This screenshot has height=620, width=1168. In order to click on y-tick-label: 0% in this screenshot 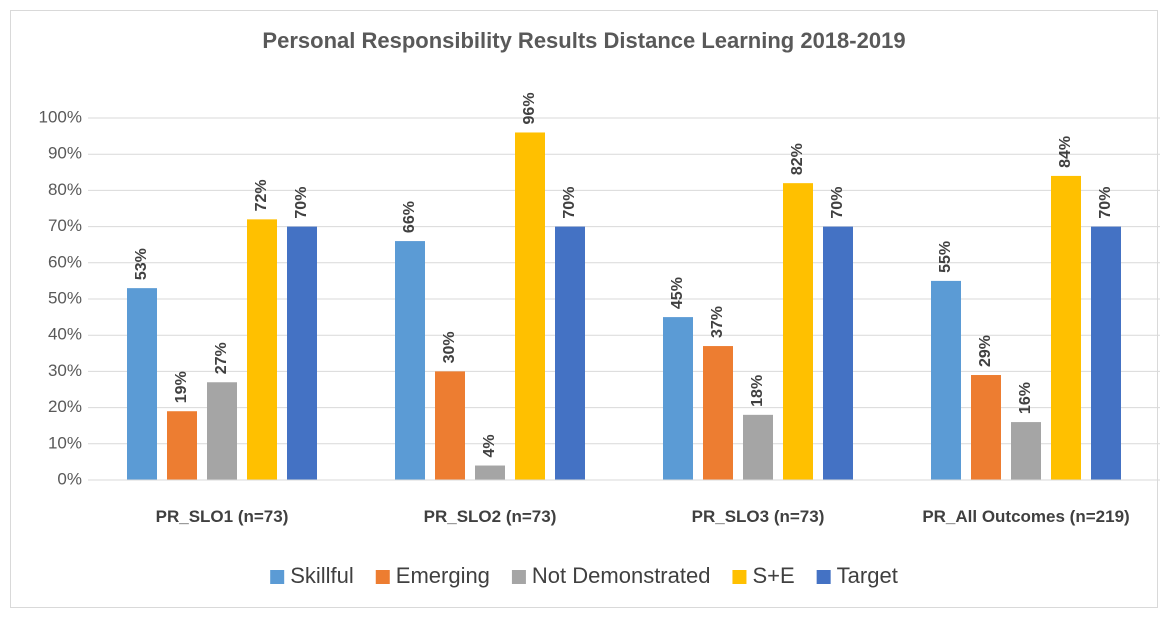, I will do `click(69, 478)`.